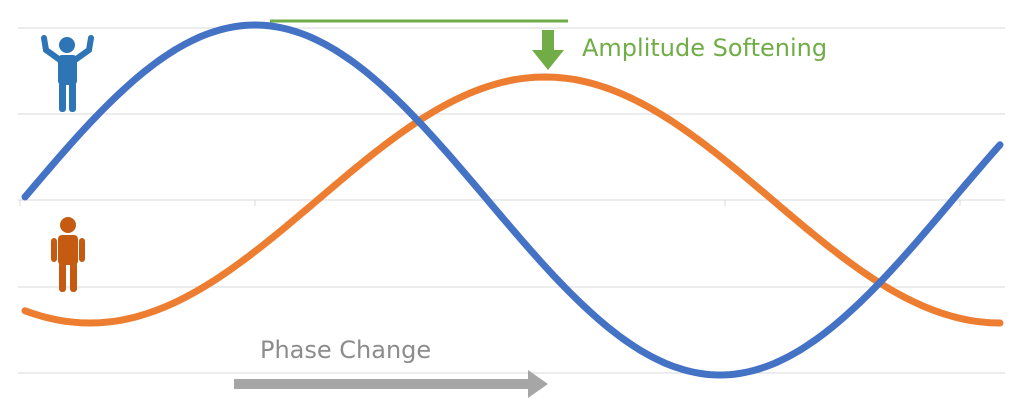 The width and height of the screenshot is (1024, 411). Describe the element at coordinates (68, 254) in the screenshot. I see `tired-person-icon` at that location.